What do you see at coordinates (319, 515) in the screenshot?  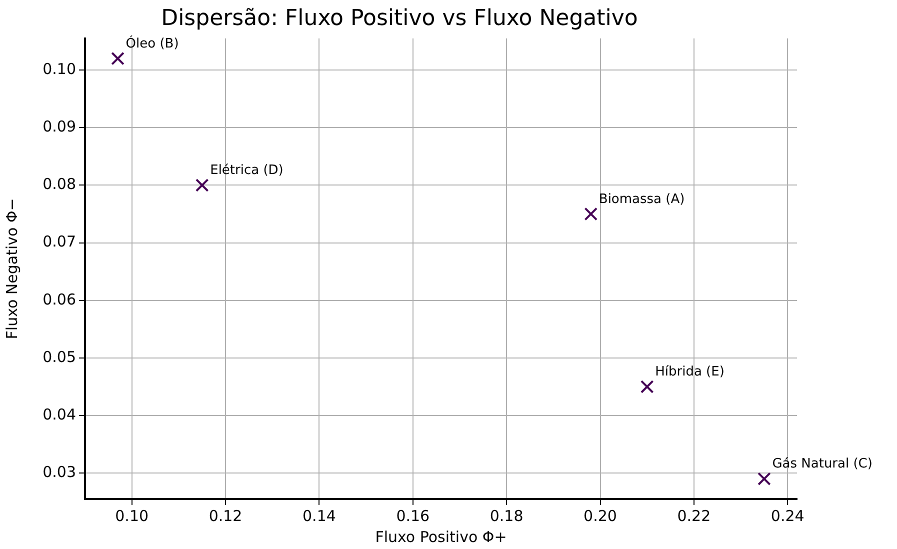 I see `x-tick-label: 0.14` at bounding box center [319, 515].